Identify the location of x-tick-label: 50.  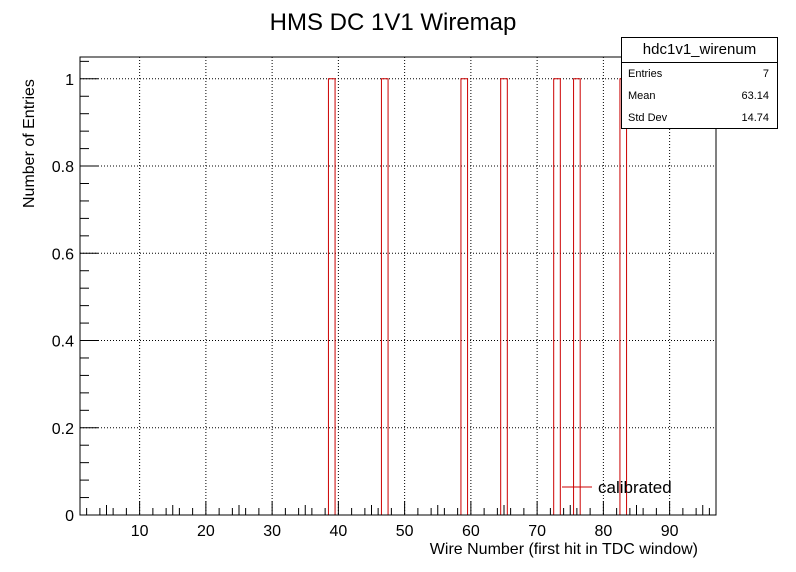
(405, 531).